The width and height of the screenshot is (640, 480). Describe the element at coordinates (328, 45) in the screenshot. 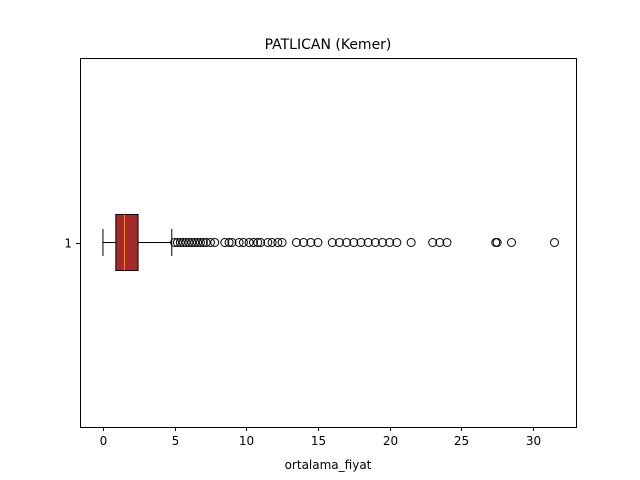

I see `chart-title: PATLICAN (Kemer)` at that location.